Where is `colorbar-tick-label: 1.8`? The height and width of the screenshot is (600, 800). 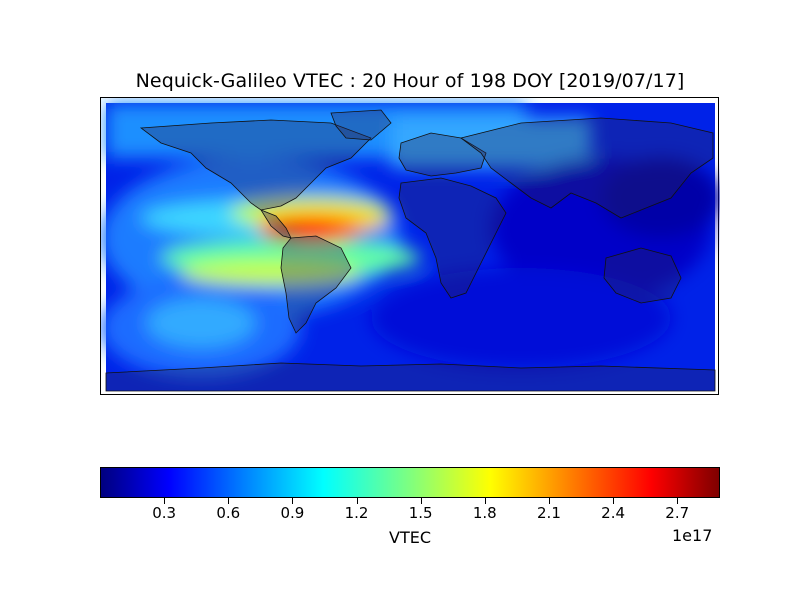
colorbar-tick-label: 1.8 is located at coordinates (484, 513).